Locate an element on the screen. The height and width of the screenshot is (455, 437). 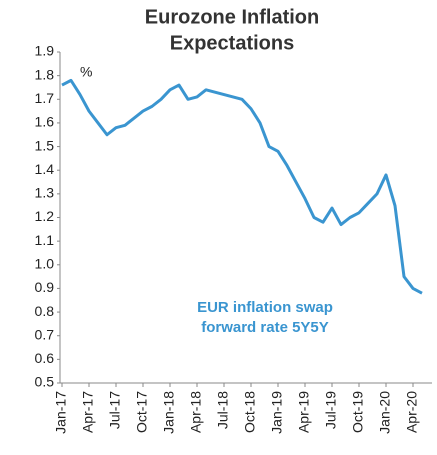
x-tick-label: Apr-17 is located at coordinates (88, 412).